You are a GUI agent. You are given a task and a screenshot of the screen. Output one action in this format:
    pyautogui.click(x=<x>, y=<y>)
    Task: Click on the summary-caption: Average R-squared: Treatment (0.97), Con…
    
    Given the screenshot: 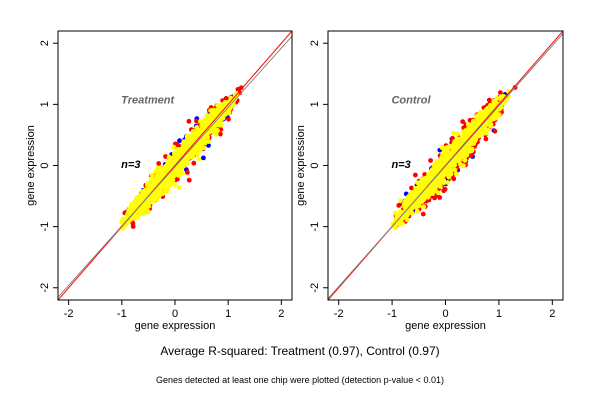 What is the action you would take?
    pyautogui.click(x=299, y=351)
    